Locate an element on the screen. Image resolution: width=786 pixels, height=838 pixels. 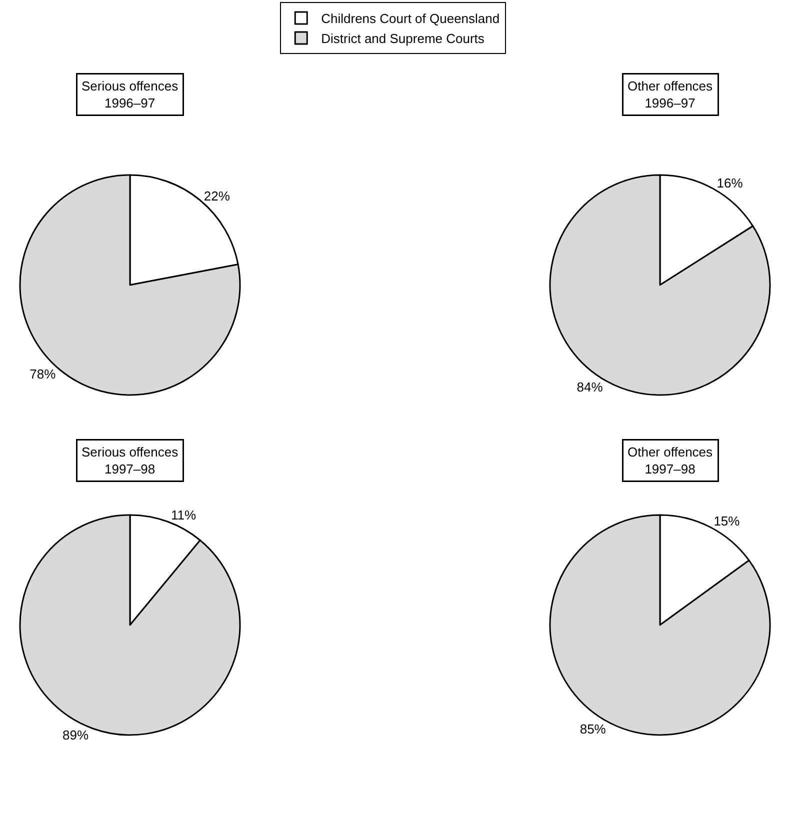
text: Serious offences is located at coordinates (130, 86).